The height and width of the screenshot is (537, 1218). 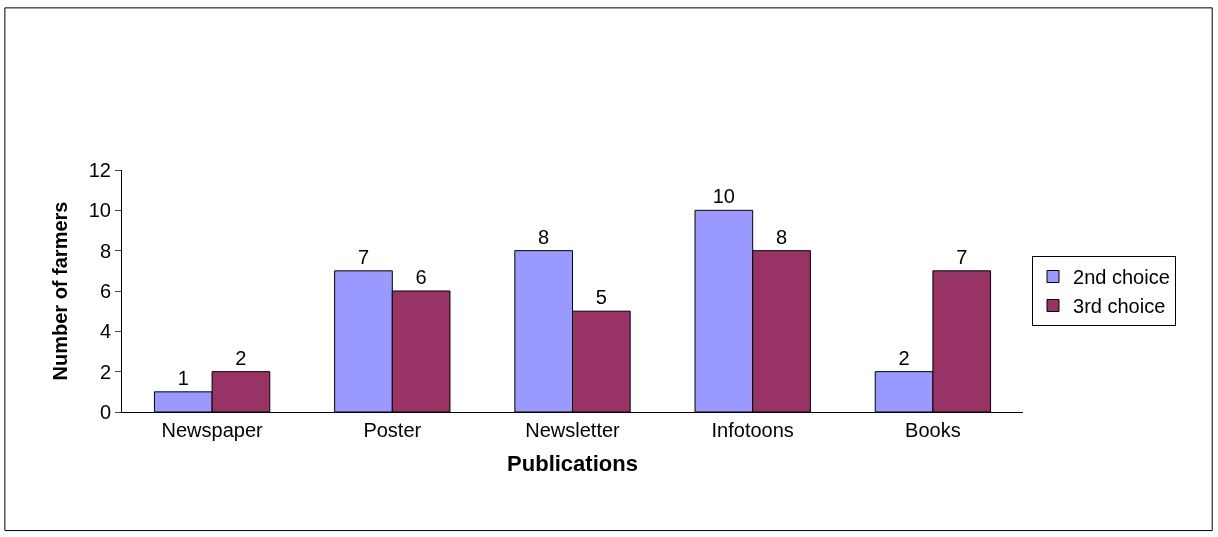 What do you see at coordinates (723, 196) in the screenshot?
I see `data-label: 10` at bounding box center [723, 196].